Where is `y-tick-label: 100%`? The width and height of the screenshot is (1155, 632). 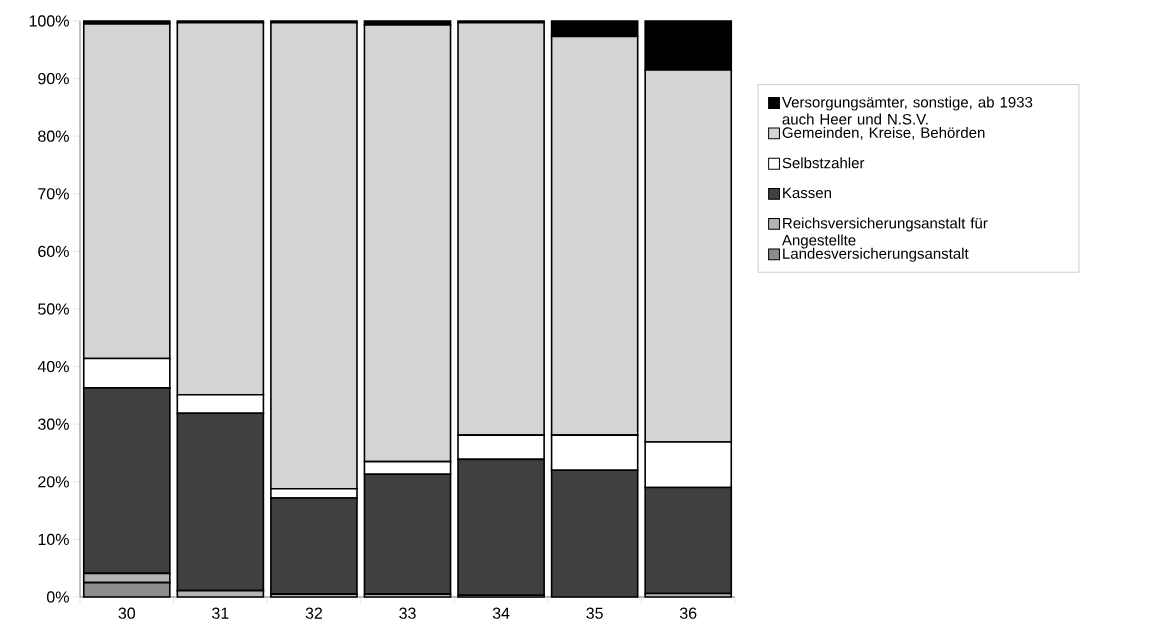
y-tick-label: 100% is located at coordinates (49, 21).